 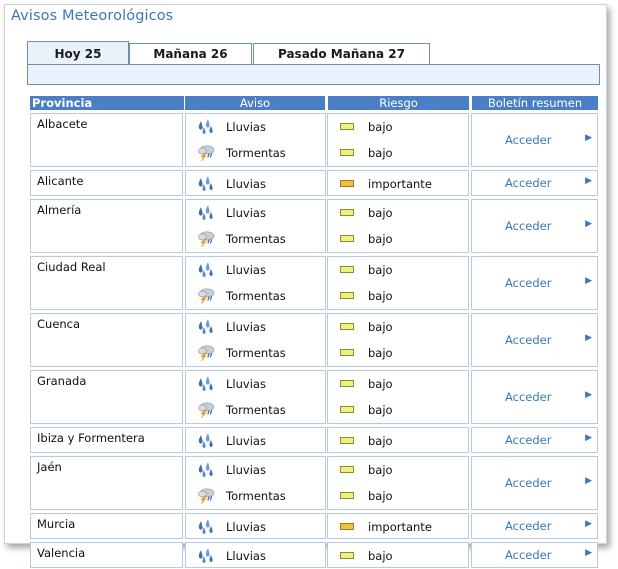 I want to click on tab-panel, so click(x=313, y=74).